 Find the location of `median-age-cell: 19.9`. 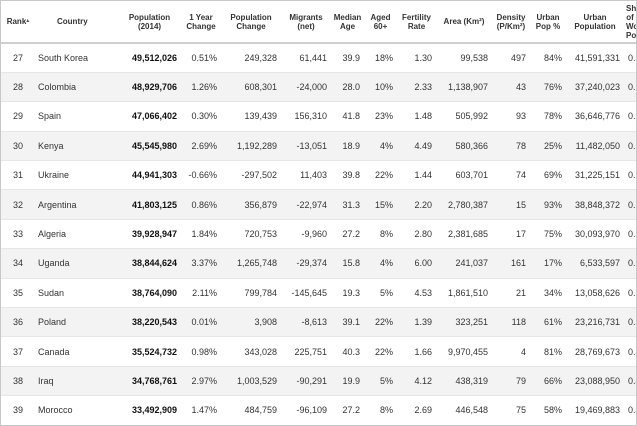

median-age-cell: 19.9 is located at coordinates (347, 381).